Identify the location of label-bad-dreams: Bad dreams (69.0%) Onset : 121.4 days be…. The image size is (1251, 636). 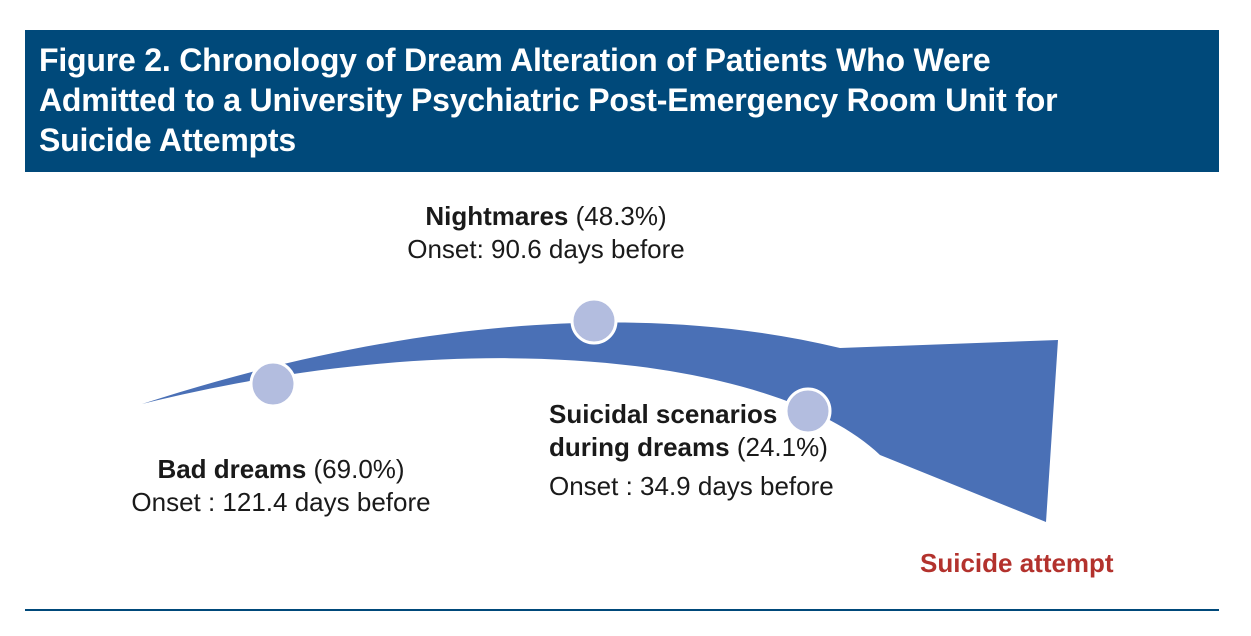
(281, 486).